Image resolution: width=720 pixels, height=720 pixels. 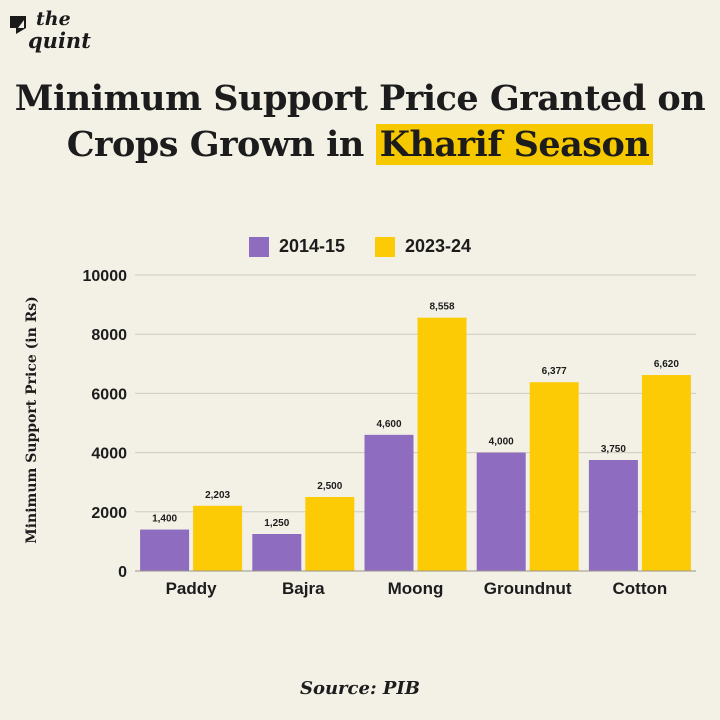 What do you see at coordinates (311, 246) in the screenshot?
I see `legend-label-2014-15: 2014-15` at bounding box center [311, 246].